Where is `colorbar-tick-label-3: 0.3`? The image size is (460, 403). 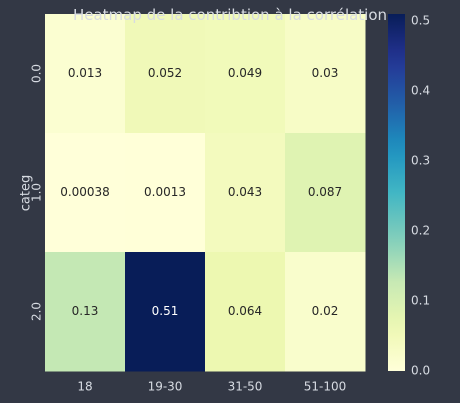 colorbar-tick-label-3: 0.3 is located at coordinates (420, 161).